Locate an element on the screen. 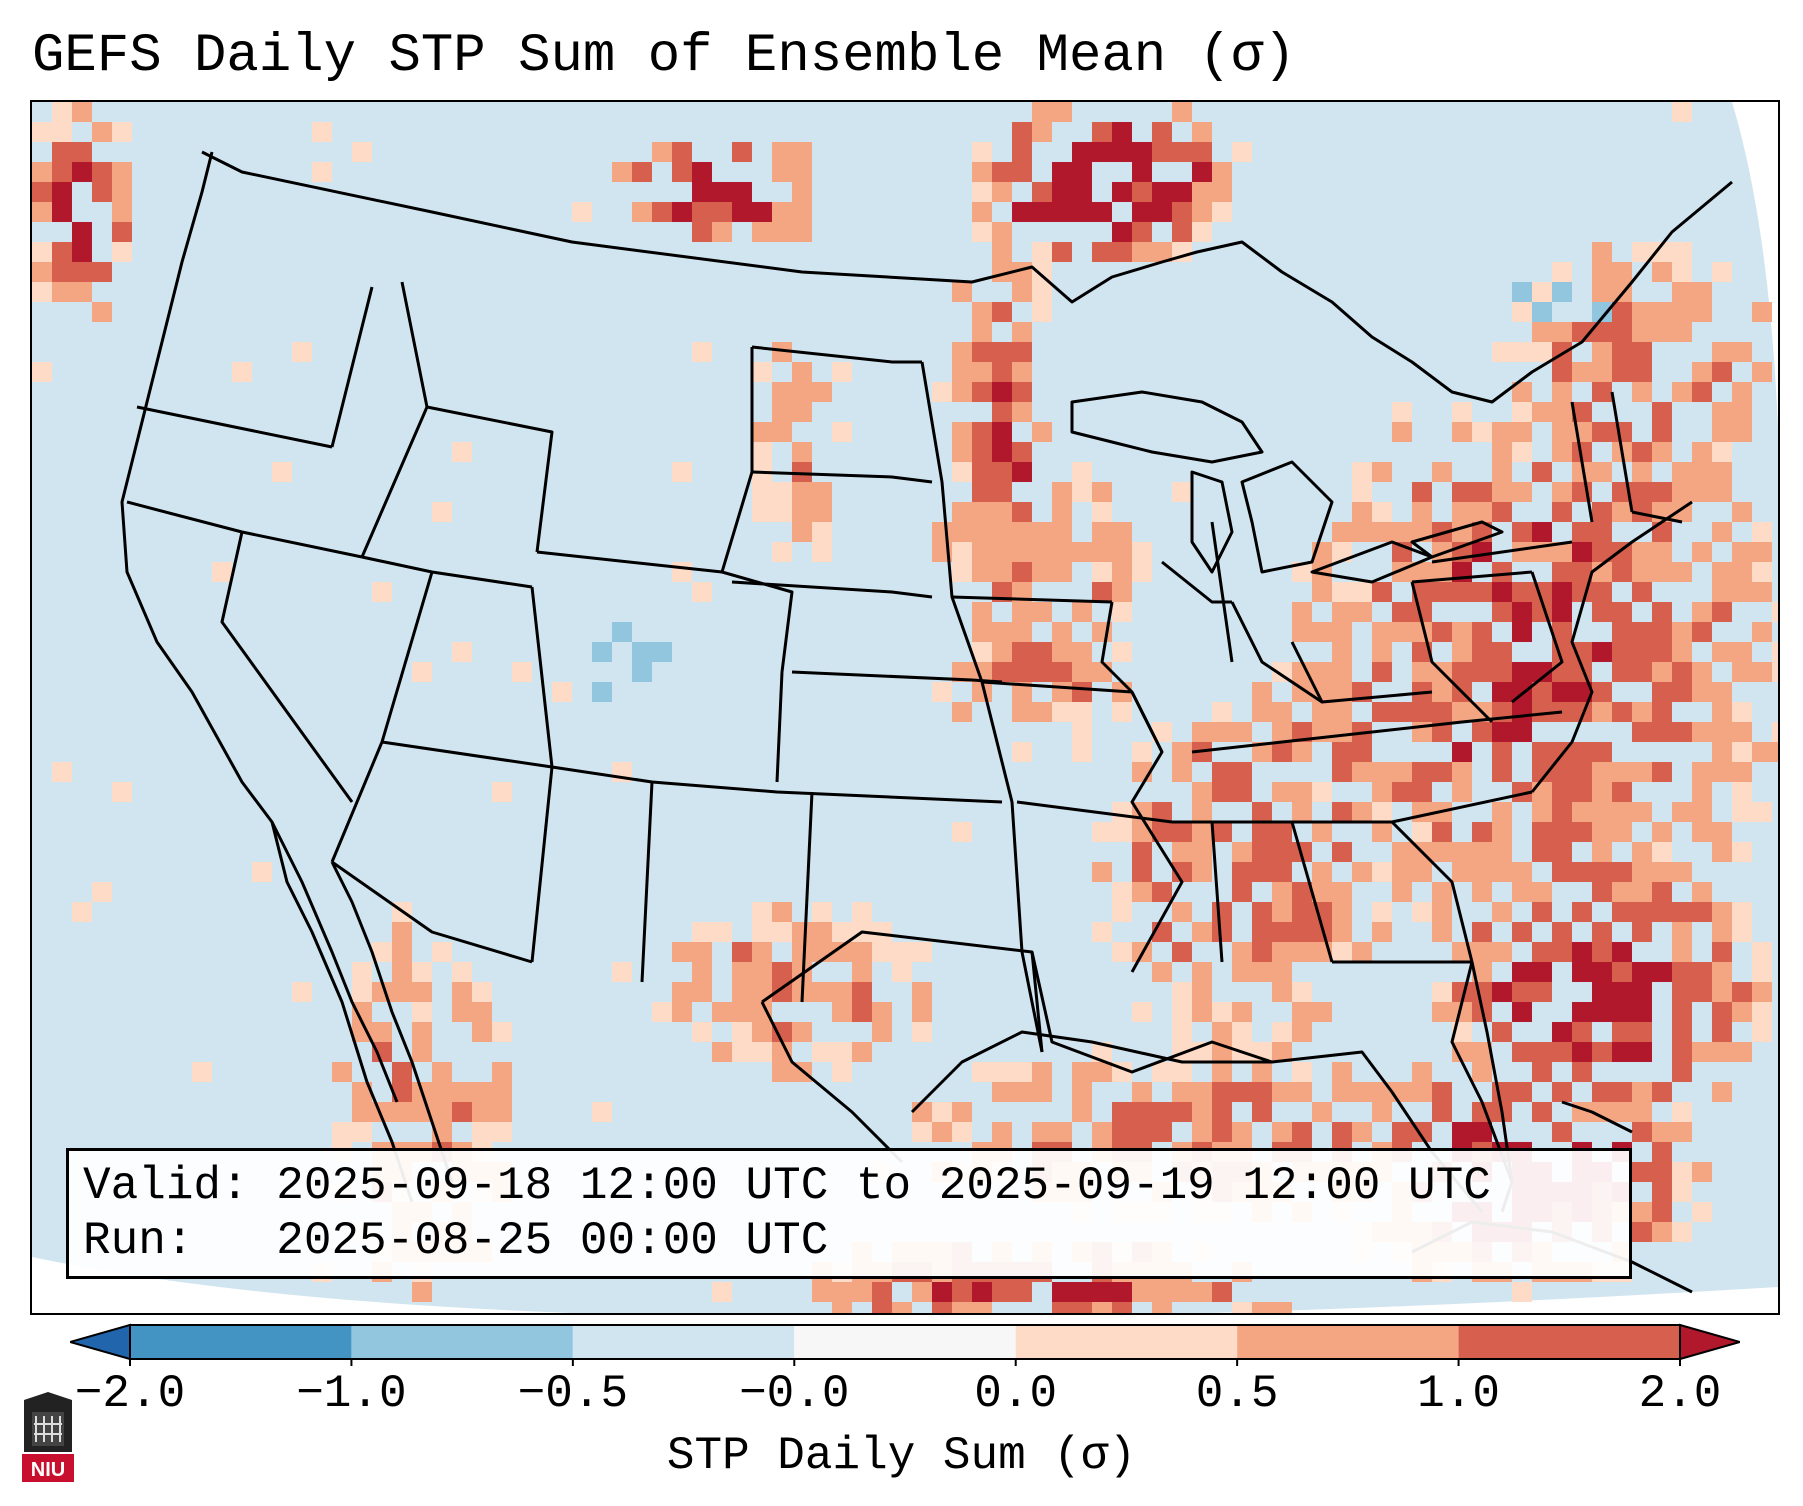  stp-cell-negative is located at coordinates (1542, 312).